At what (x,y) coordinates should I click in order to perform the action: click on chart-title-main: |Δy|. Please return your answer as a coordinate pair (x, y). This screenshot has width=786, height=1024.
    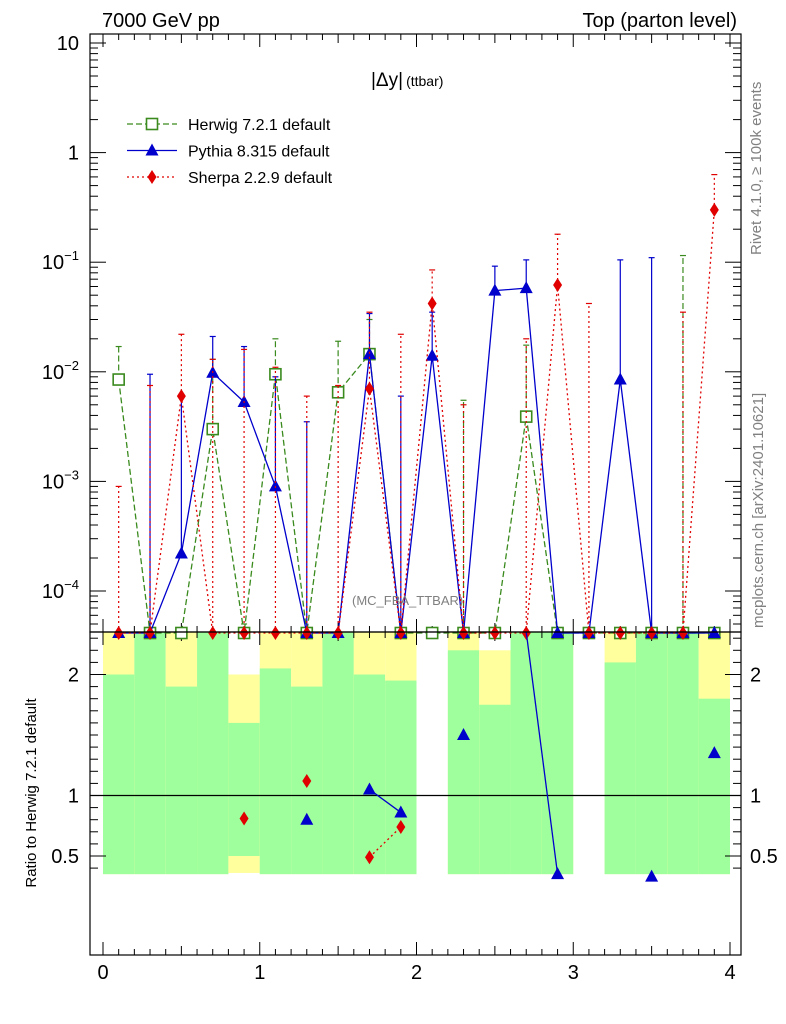
    Looking at the image, I should click on (387, 80).